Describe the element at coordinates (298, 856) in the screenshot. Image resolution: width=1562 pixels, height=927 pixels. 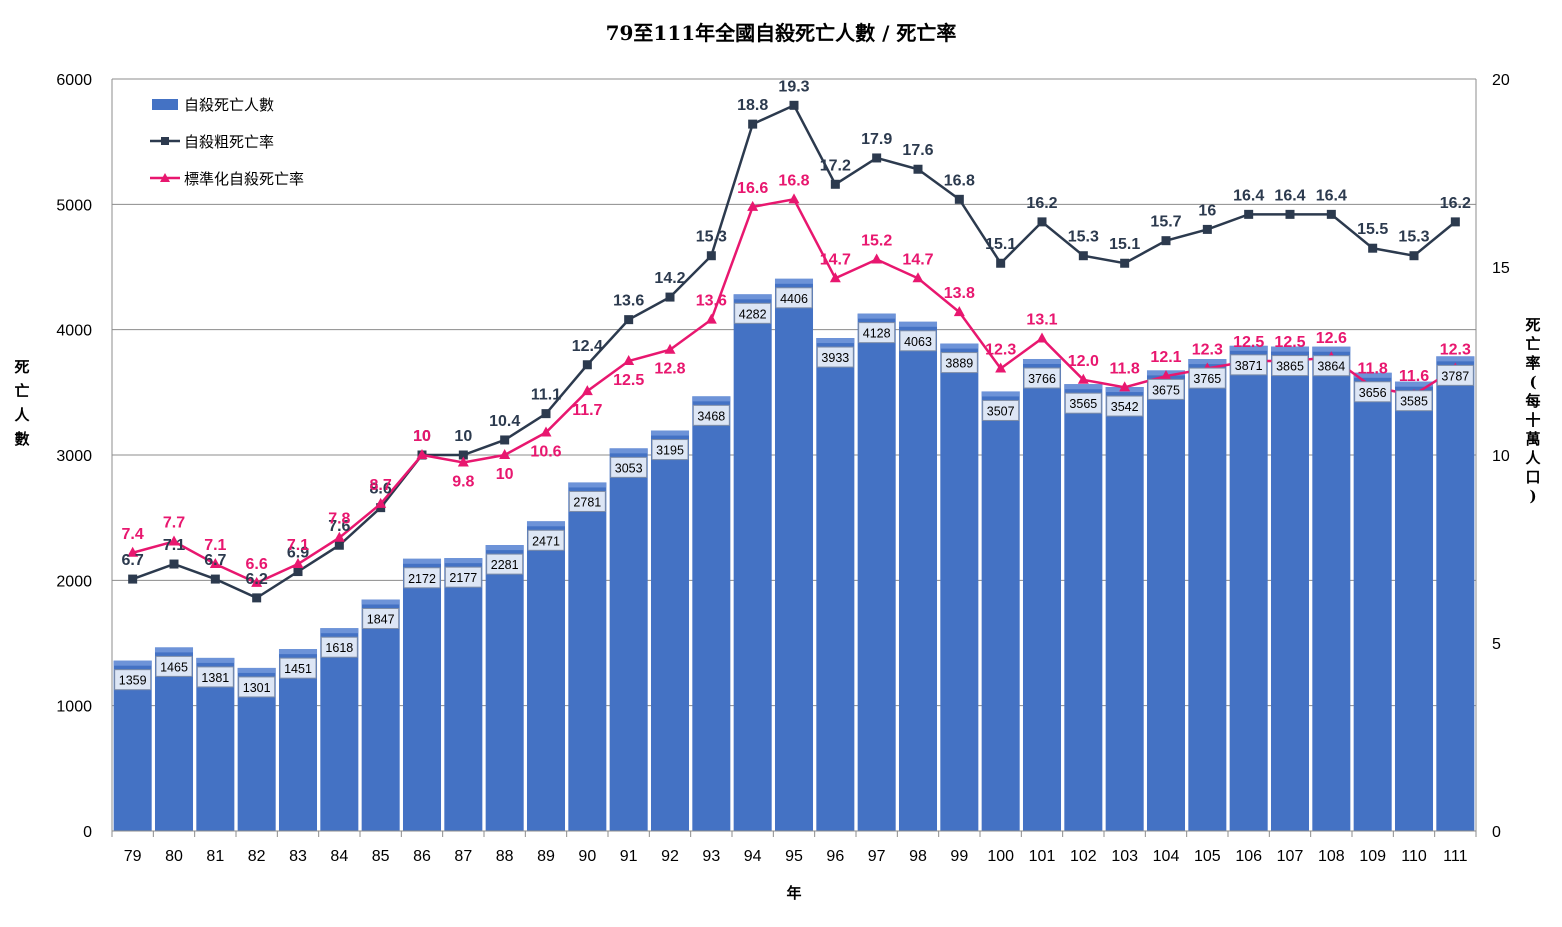
I see `x-tick-label: 83` at that location.